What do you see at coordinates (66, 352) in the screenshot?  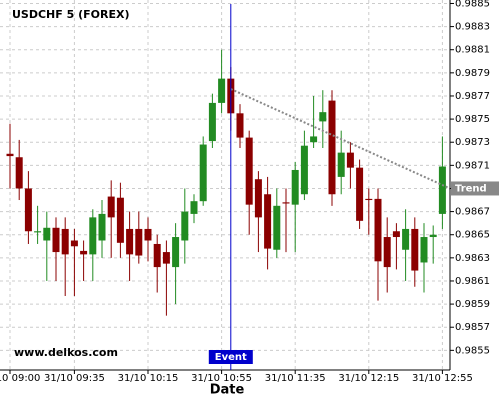 I see `watermark: www.delkos.com` at bounding box center [66, 352].